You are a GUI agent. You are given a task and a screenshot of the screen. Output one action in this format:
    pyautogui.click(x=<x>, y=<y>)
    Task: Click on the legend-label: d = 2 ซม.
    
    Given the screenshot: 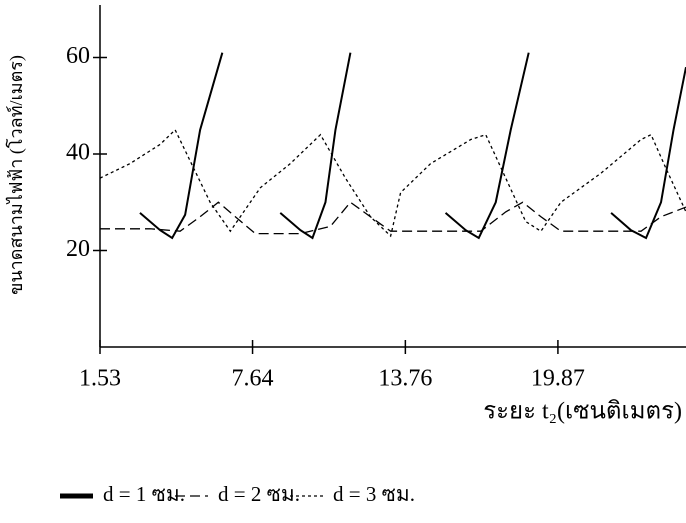 What is the action you would take?
    pyautogui.click(x=259, y=494)
    